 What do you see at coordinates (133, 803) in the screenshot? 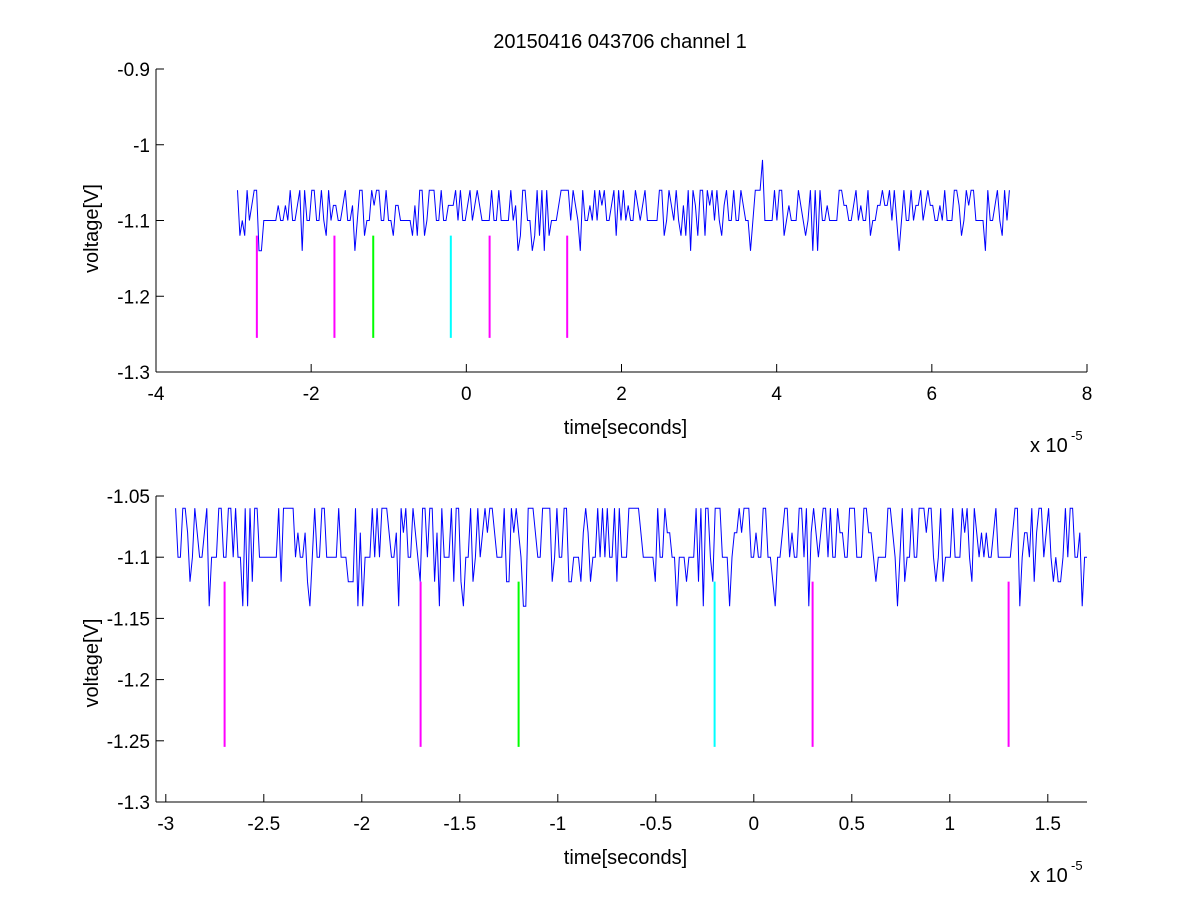
I see `chart-2-y-tick-label: -1.3` at bounding box center [133, 803].